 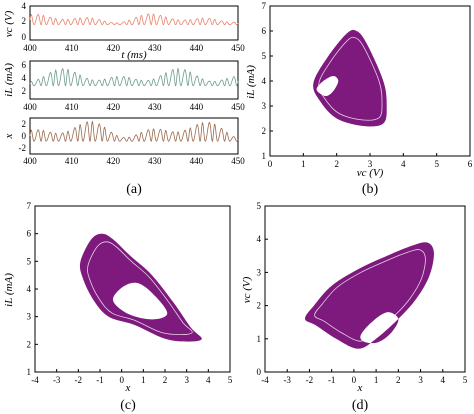 I want to click on ytick-mid-0: 2, so click(x=24, y=91).